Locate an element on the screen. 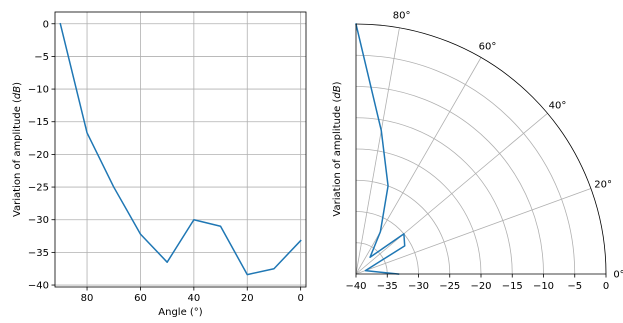 This screenshot has width=623, height=323. cartesian-x-axis-label: Angle (°) is located at coordinates (180, 312).